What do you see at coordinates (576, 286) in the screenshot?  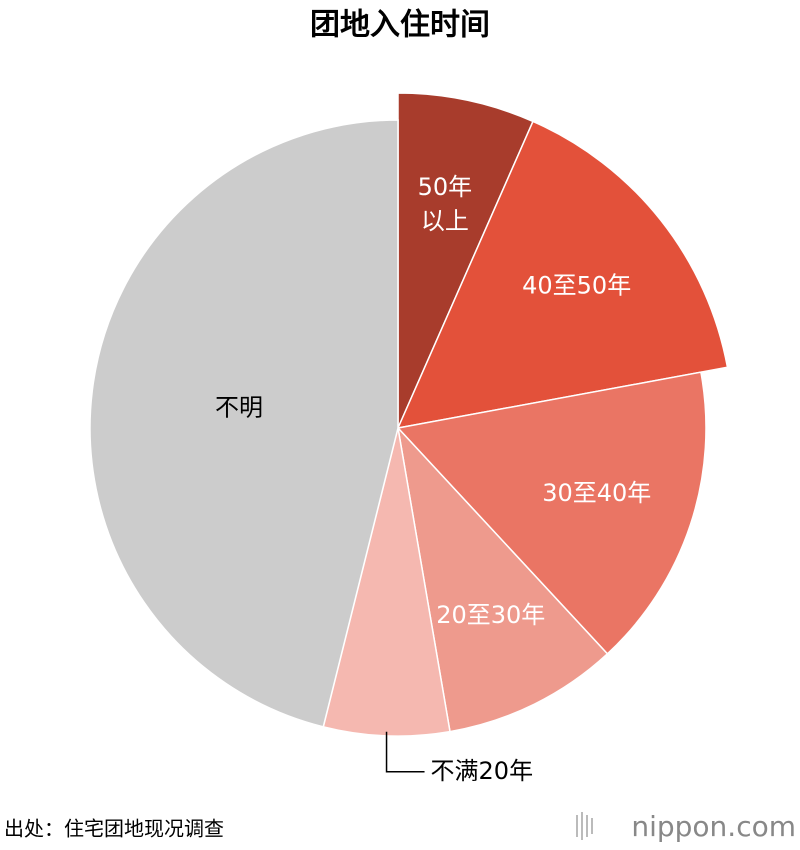 I see `slice-label: 40至50年` at bounding box center [576, 286].